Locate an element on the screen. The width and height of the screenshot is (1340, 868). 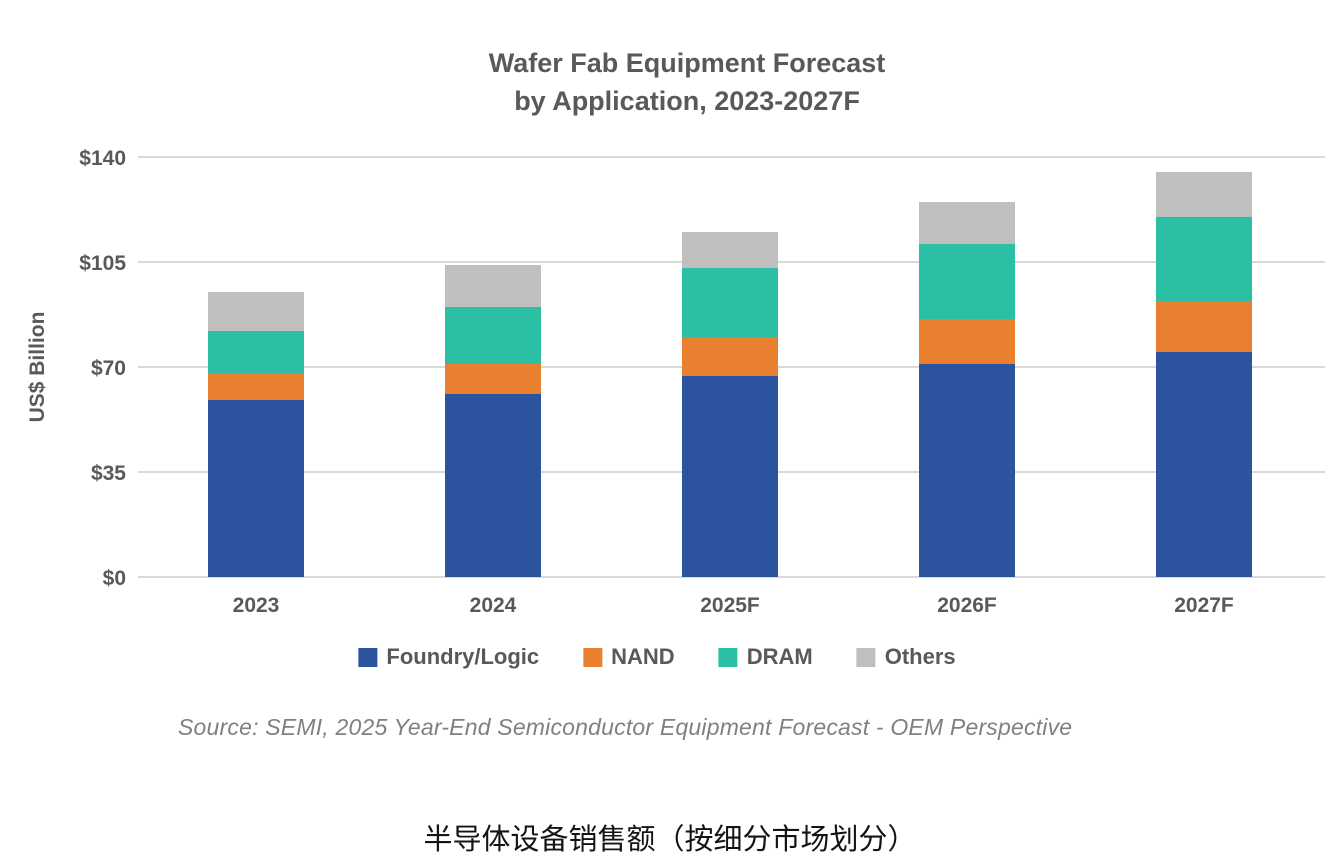
bar-segment-dram-2023 is located at coordinates (256, 352).